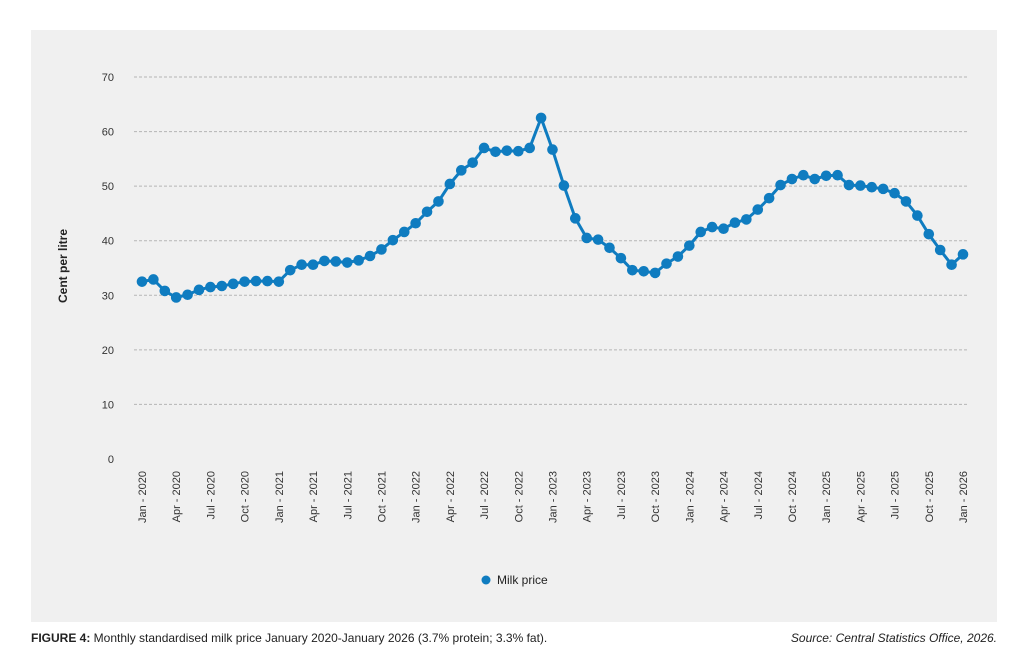 The width and height of the screenshot is (1030, 666). What do you see at coordinates (211, 495) in the screenshot?
I see `x-tick-label: Jul - 2020` at bounding box center [211, 495].